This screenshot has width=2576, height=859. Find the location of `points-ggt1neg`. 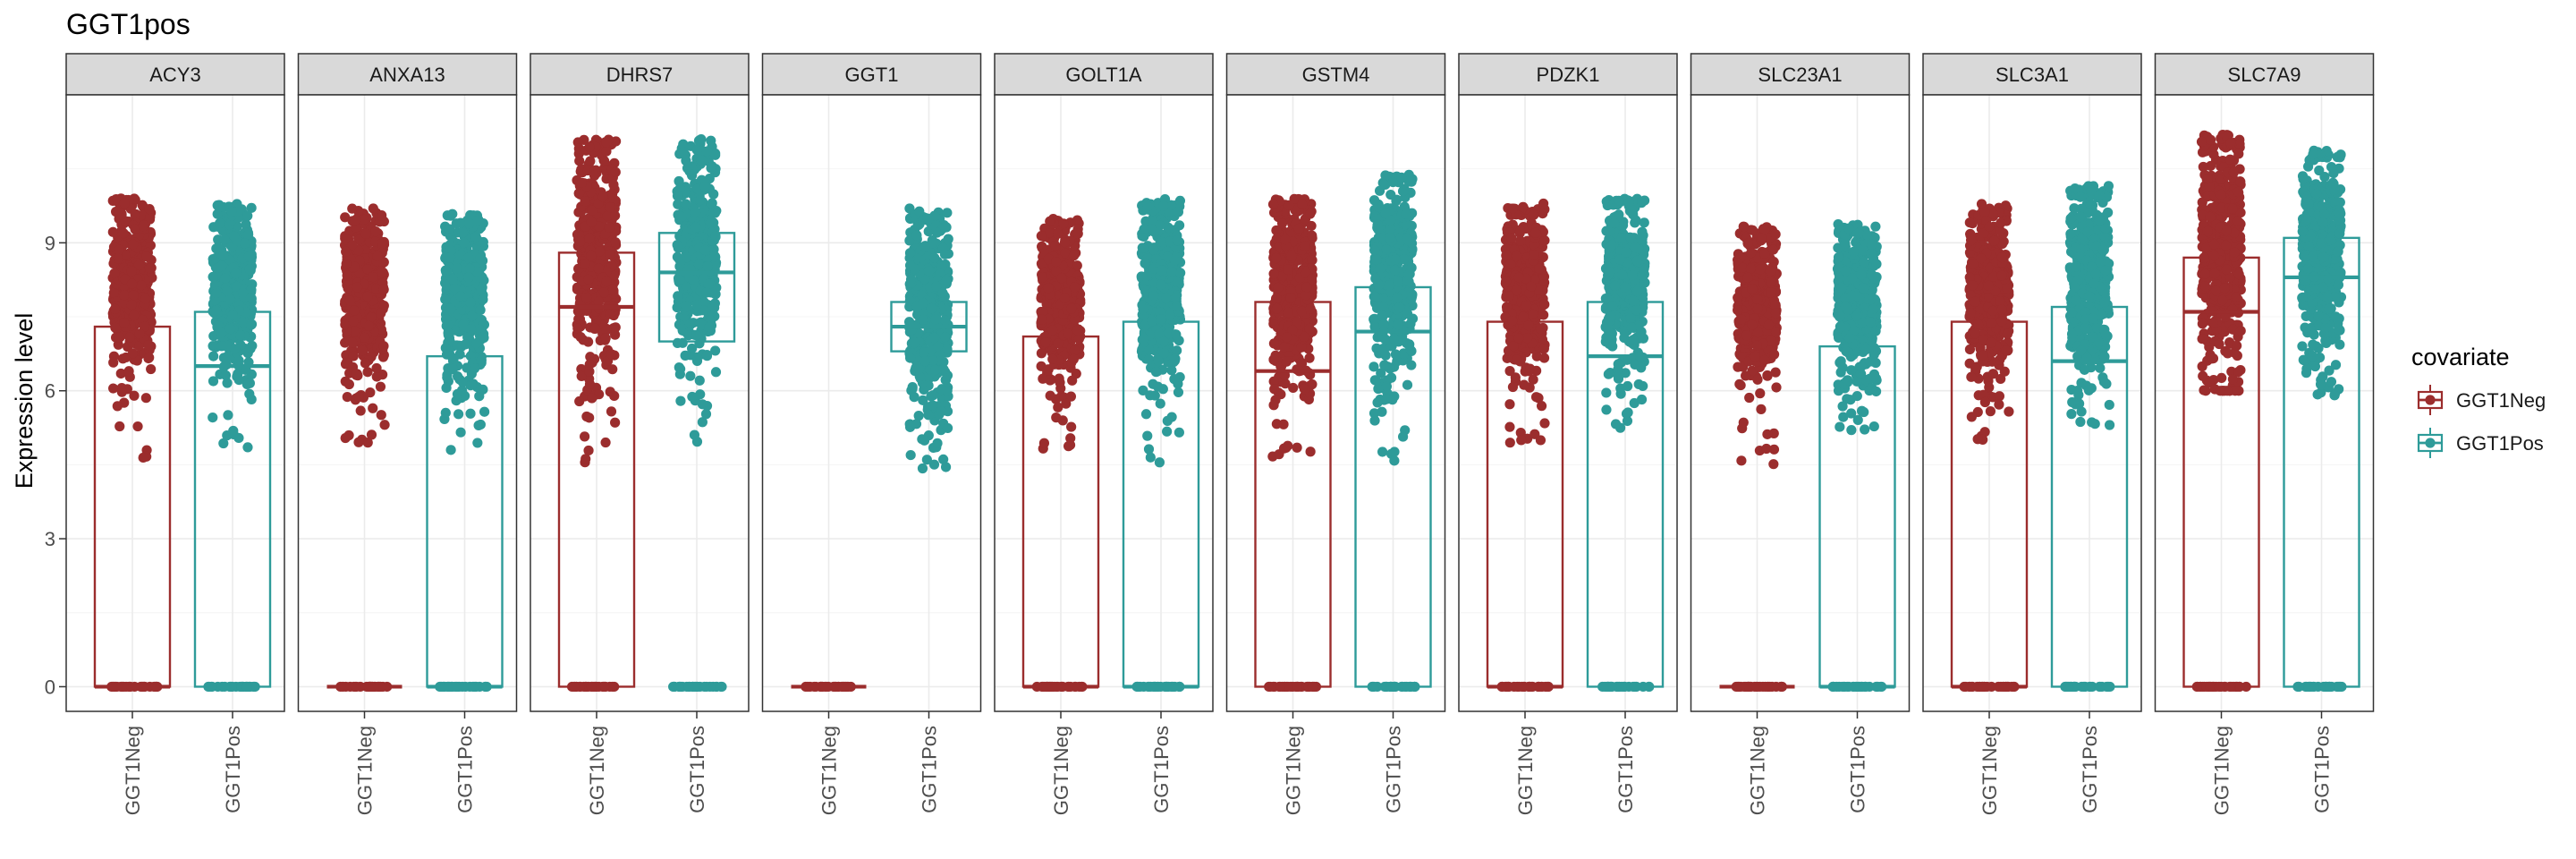

points-ggt1neg is located at coordinates (134, 443).